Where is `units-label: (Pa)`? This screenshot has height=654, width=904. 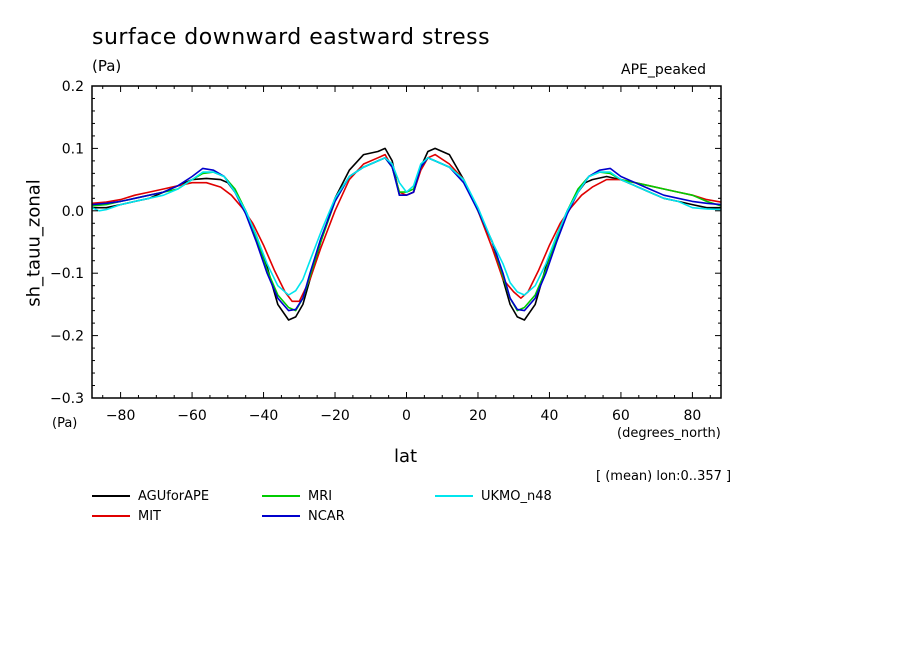 units-label: (Pa) is located at coordinates (107, 66).